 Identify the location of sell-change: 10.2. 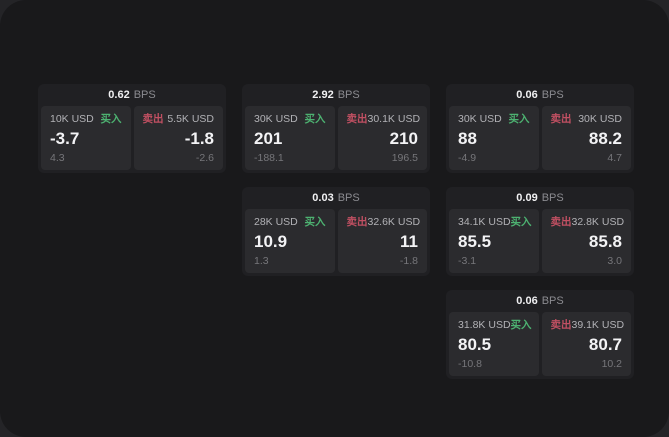
(611, 364).